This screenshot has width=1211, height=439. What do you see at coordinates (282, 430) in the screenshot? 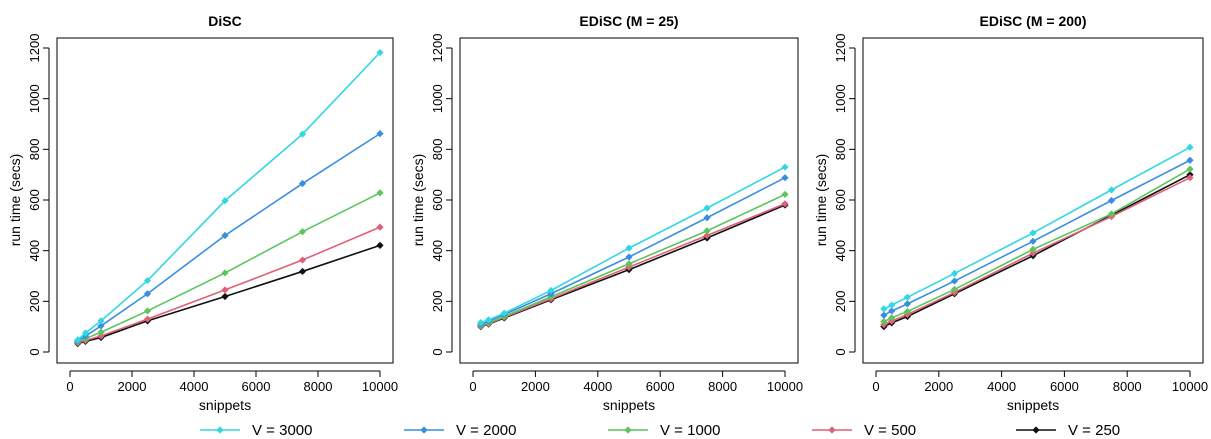
I see `legend-label: V = 3000` at bounding box center [282, 430].